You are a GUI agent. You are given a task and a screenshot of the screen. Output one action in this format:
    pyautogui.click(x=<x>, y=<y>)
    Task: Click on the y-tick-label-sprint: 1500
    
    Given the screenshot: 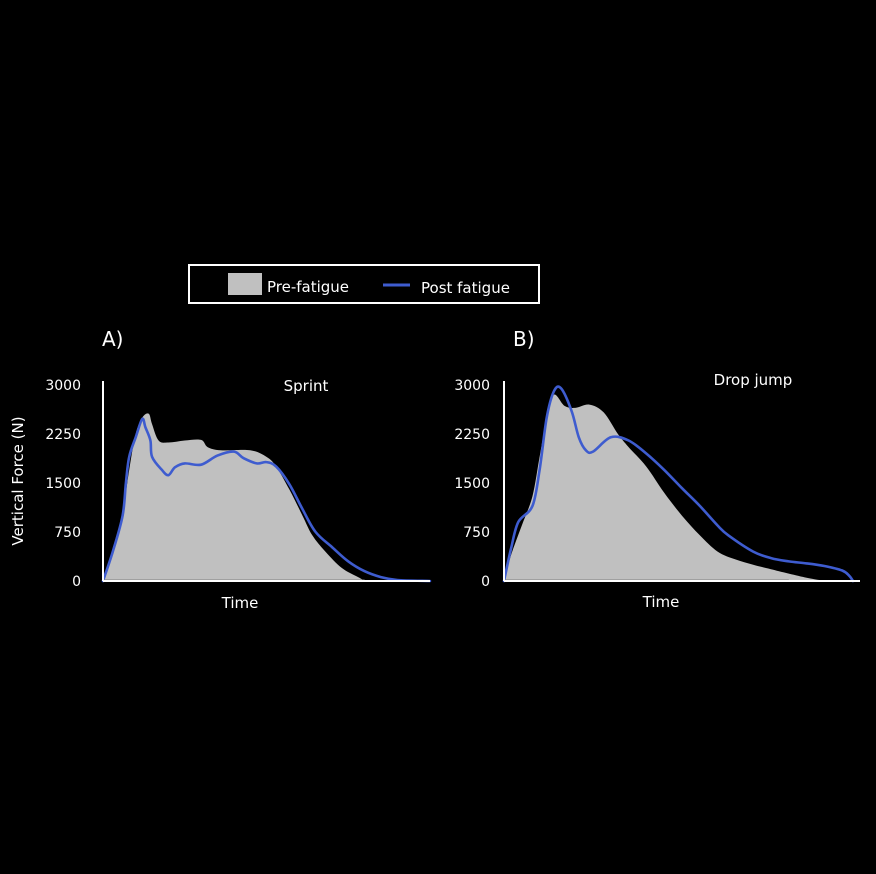 What is the action you would take?
    pyautogui.click(x=63, y=484)
    